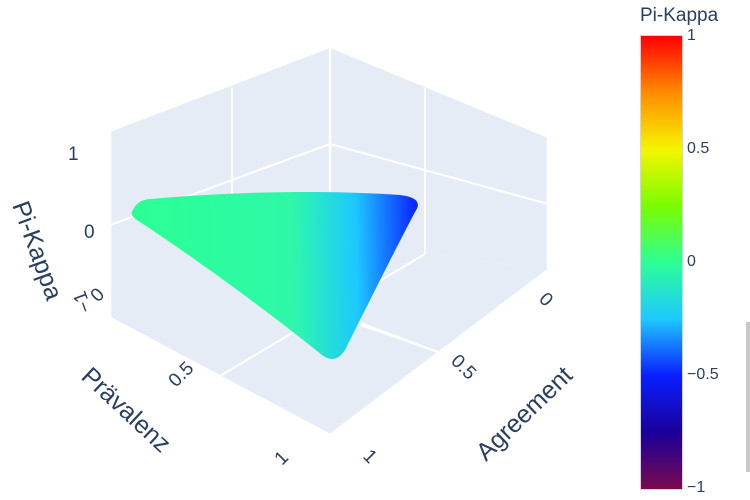 The image size is (750, 500). What do you see at coordinates (524, 413) in the screenshot?
I see `x-axis-title: Agreement` at bounding box center [524, 413].